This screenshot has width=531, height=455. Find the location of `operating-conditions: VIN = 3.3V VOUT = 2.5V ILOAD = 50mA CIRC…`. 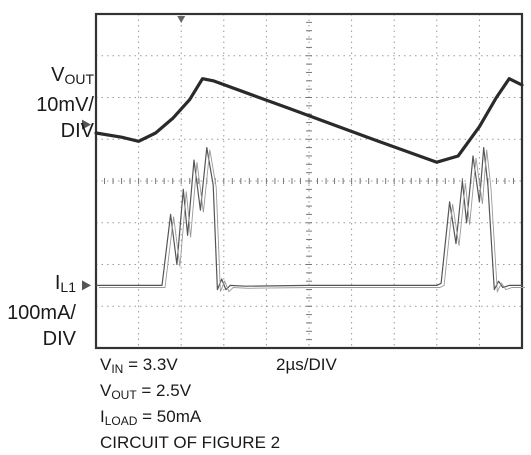

operating-conditions: VIN = 3.3V VOUT = 2.5V ILOAD = 50mA CIRC… is located at coordinates (190, 403).